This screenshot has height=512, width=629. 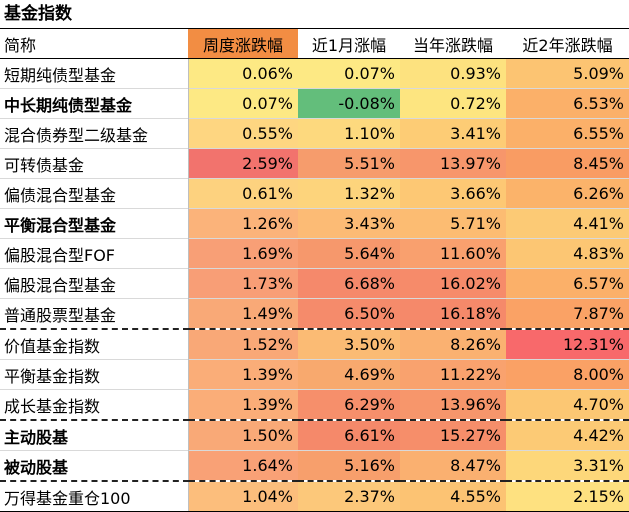 I want to click on cell-week-change: 1.26%, so click(x=243, y=223).